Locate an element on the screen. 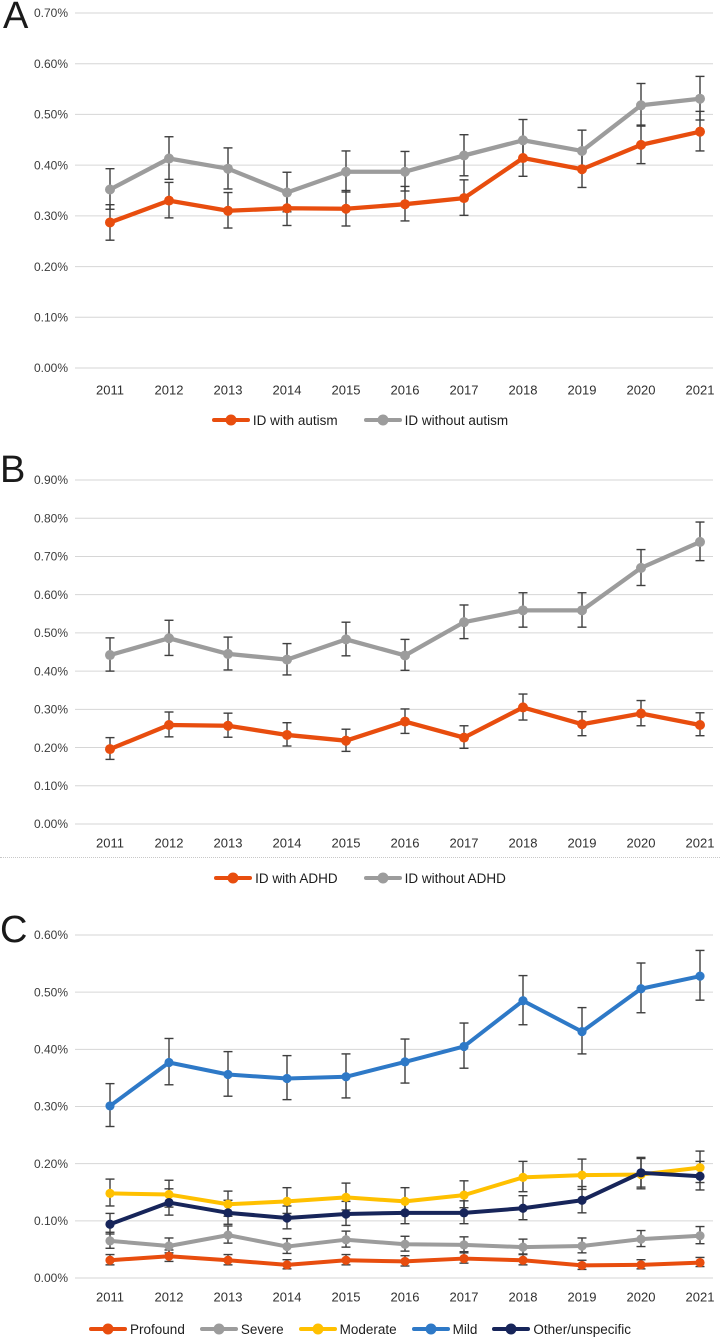 This screenshot has width=720, height=1343. legend-item: Mild is located at coordinates (444, 1329).